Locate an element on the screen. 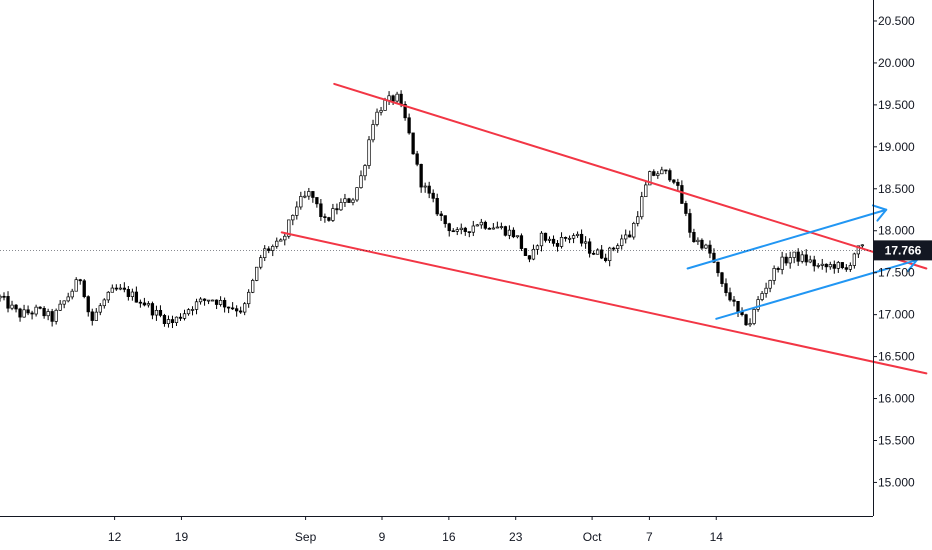 The height and width of the screenshot is (550, 932). x-tick-label: 23 is located at coordinates (516, 537).